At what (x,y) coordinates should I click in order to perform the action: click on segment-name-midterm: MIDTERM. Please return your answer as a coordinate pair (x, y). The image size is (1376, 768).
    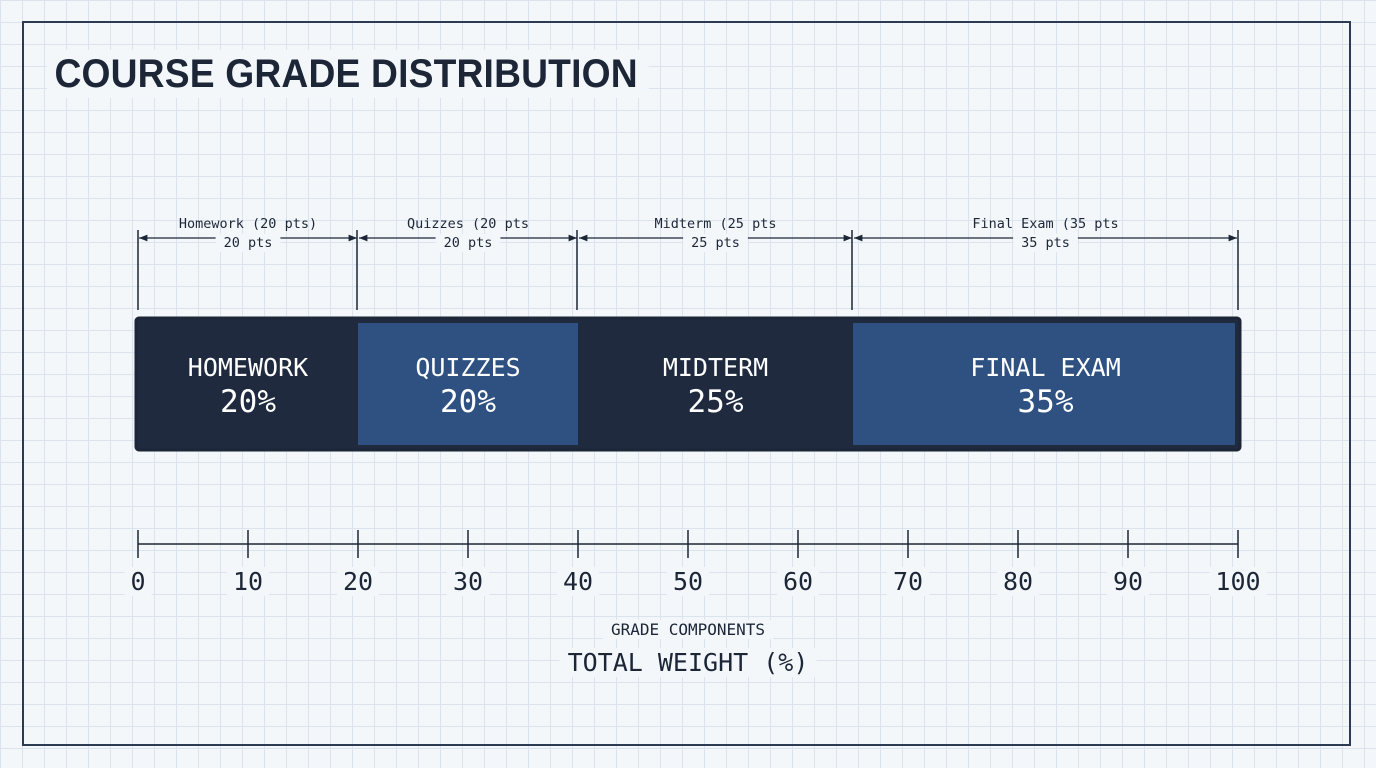
    Looking at the image, I should click on (715, 367).